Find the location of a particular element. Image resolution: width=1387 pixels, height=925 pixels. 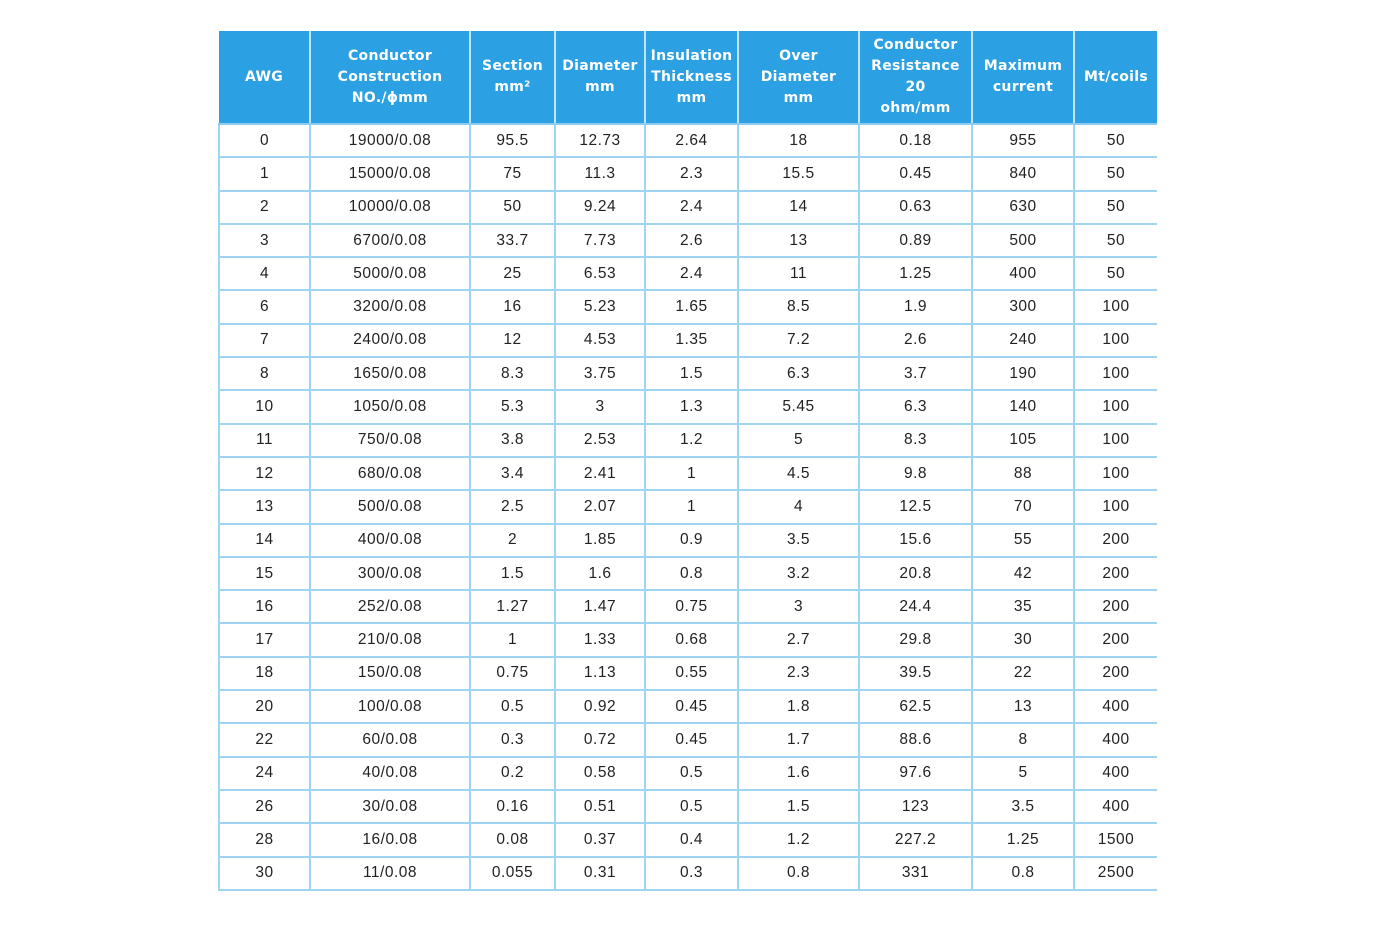

table-row: 11 750/0.08 3.8 2.53 1.2 5 8.3 105 100 is located at coordinates (687, 440).